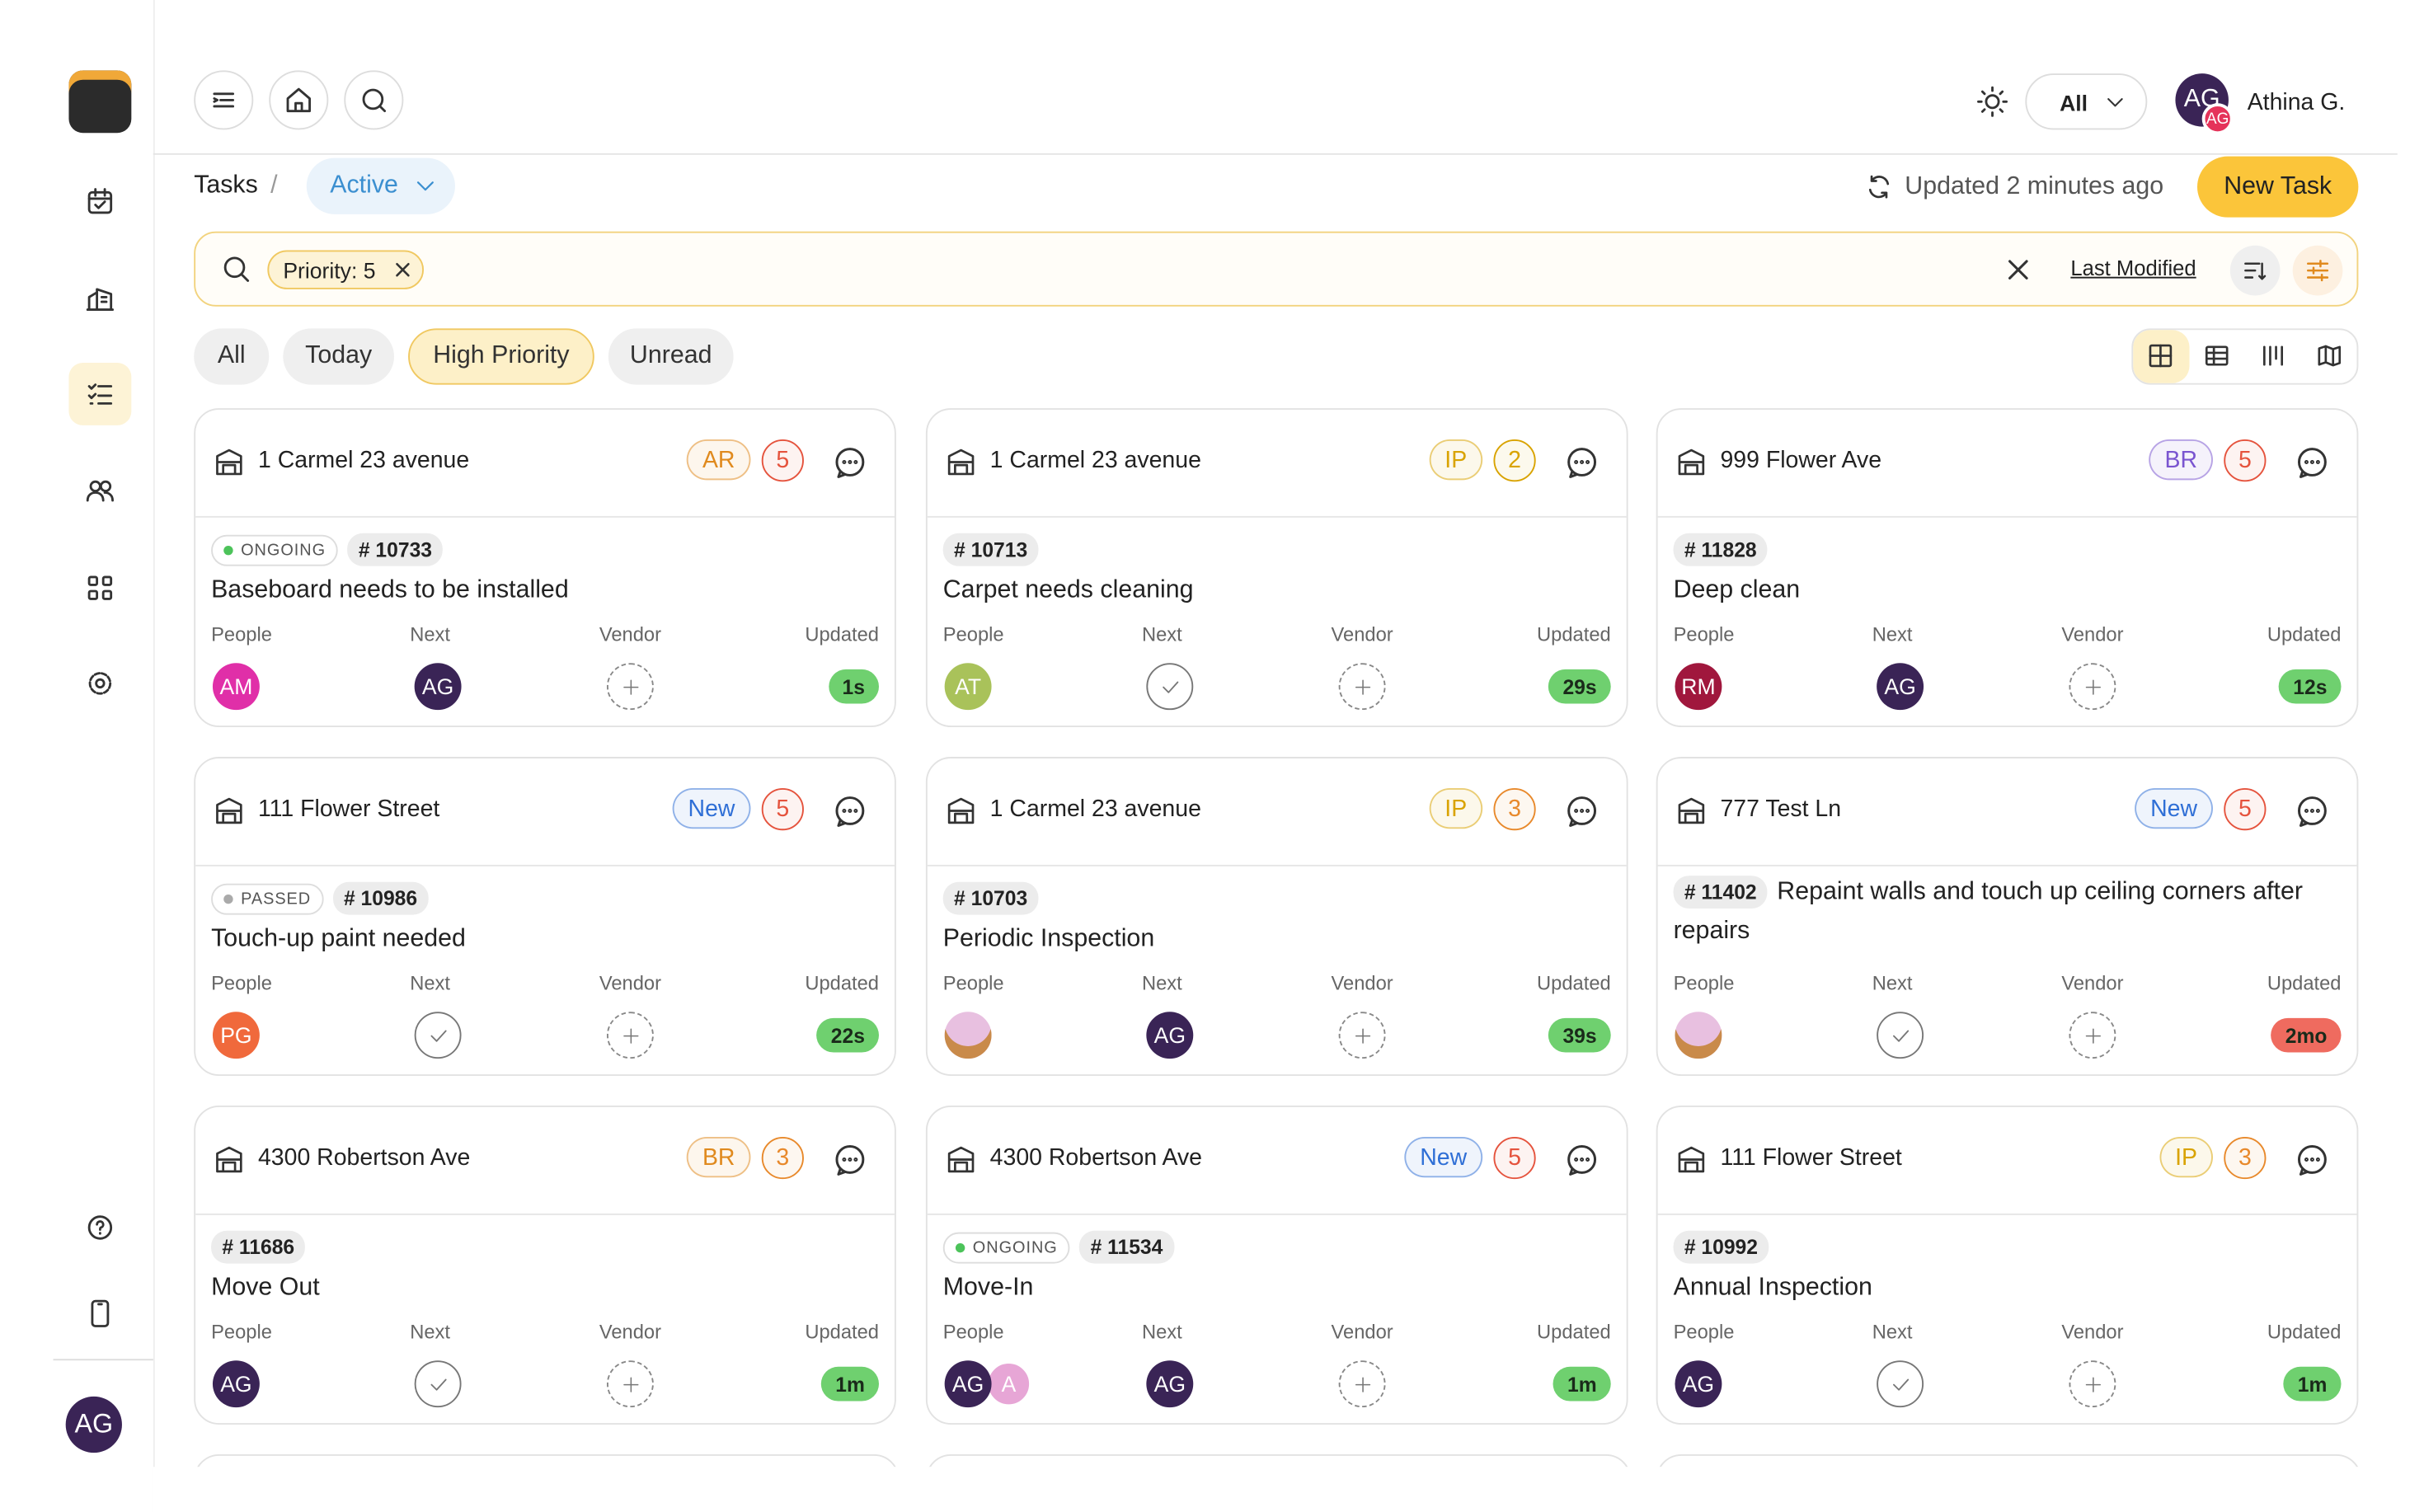 Image resolution: width=2424 pixels, height=1512 pixels. I want to click on breadcrumb: Tasks, so click(226, 185).